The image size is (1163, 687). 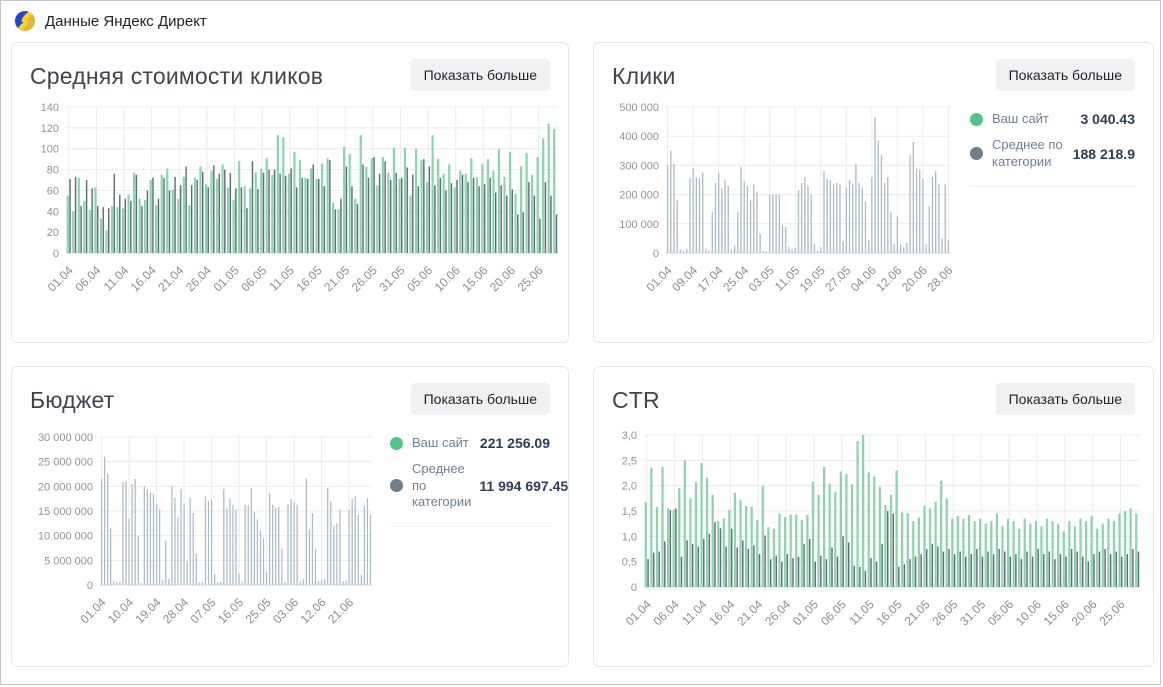 What do you see at coordinates (53, 191) in the screenshot?
I see `svg-text: 60` at bounding box center [53, 191].